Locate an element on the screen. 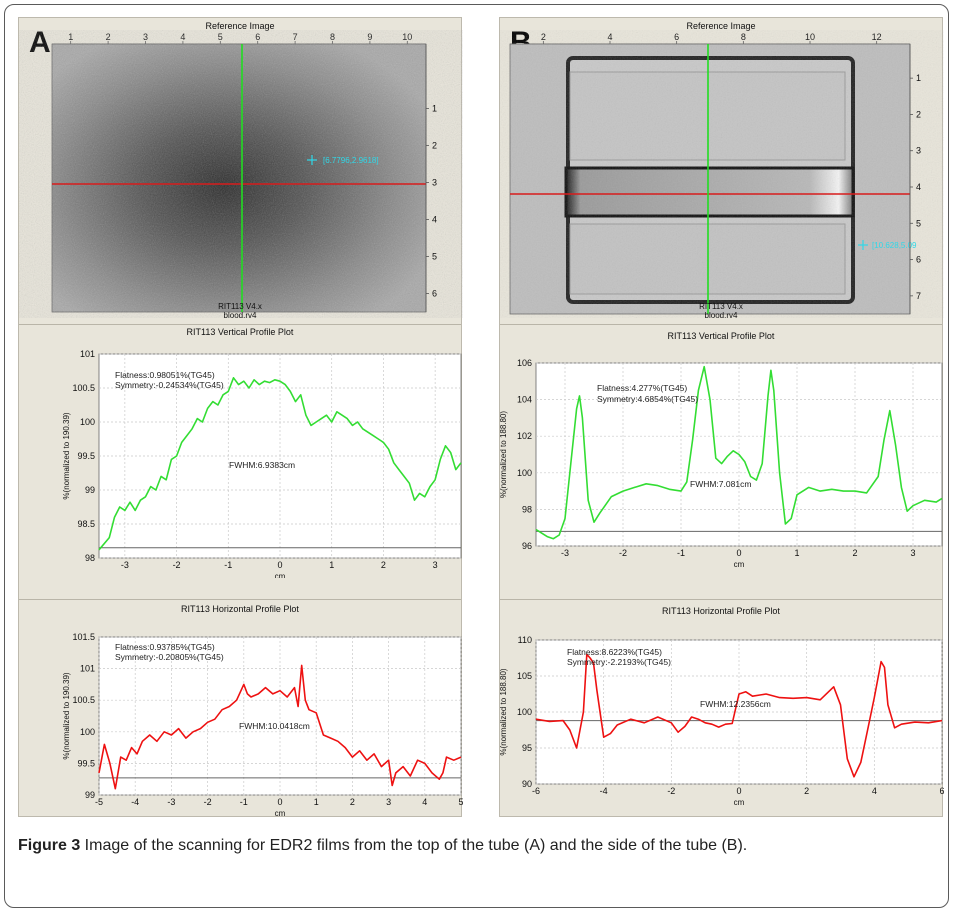 Image resolution: width=957 pixels, height=916 pixels. symmetry-annotation: Symmetry:-0.24534%(TG45) is located at coordinates (169, 385).